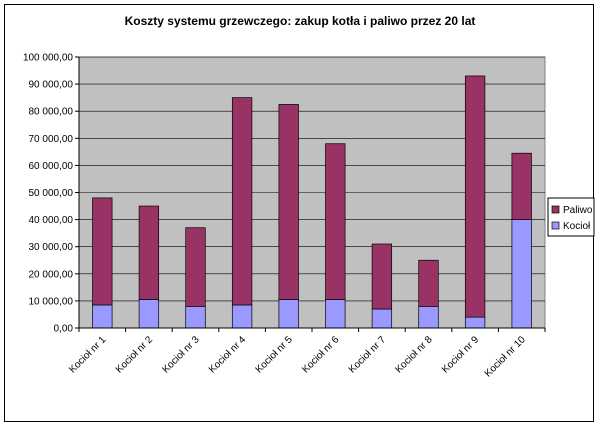  Describe the element at coordinates (51, 85) in the screenshot. I see `y-tick-label: 90 000,00` at that location.